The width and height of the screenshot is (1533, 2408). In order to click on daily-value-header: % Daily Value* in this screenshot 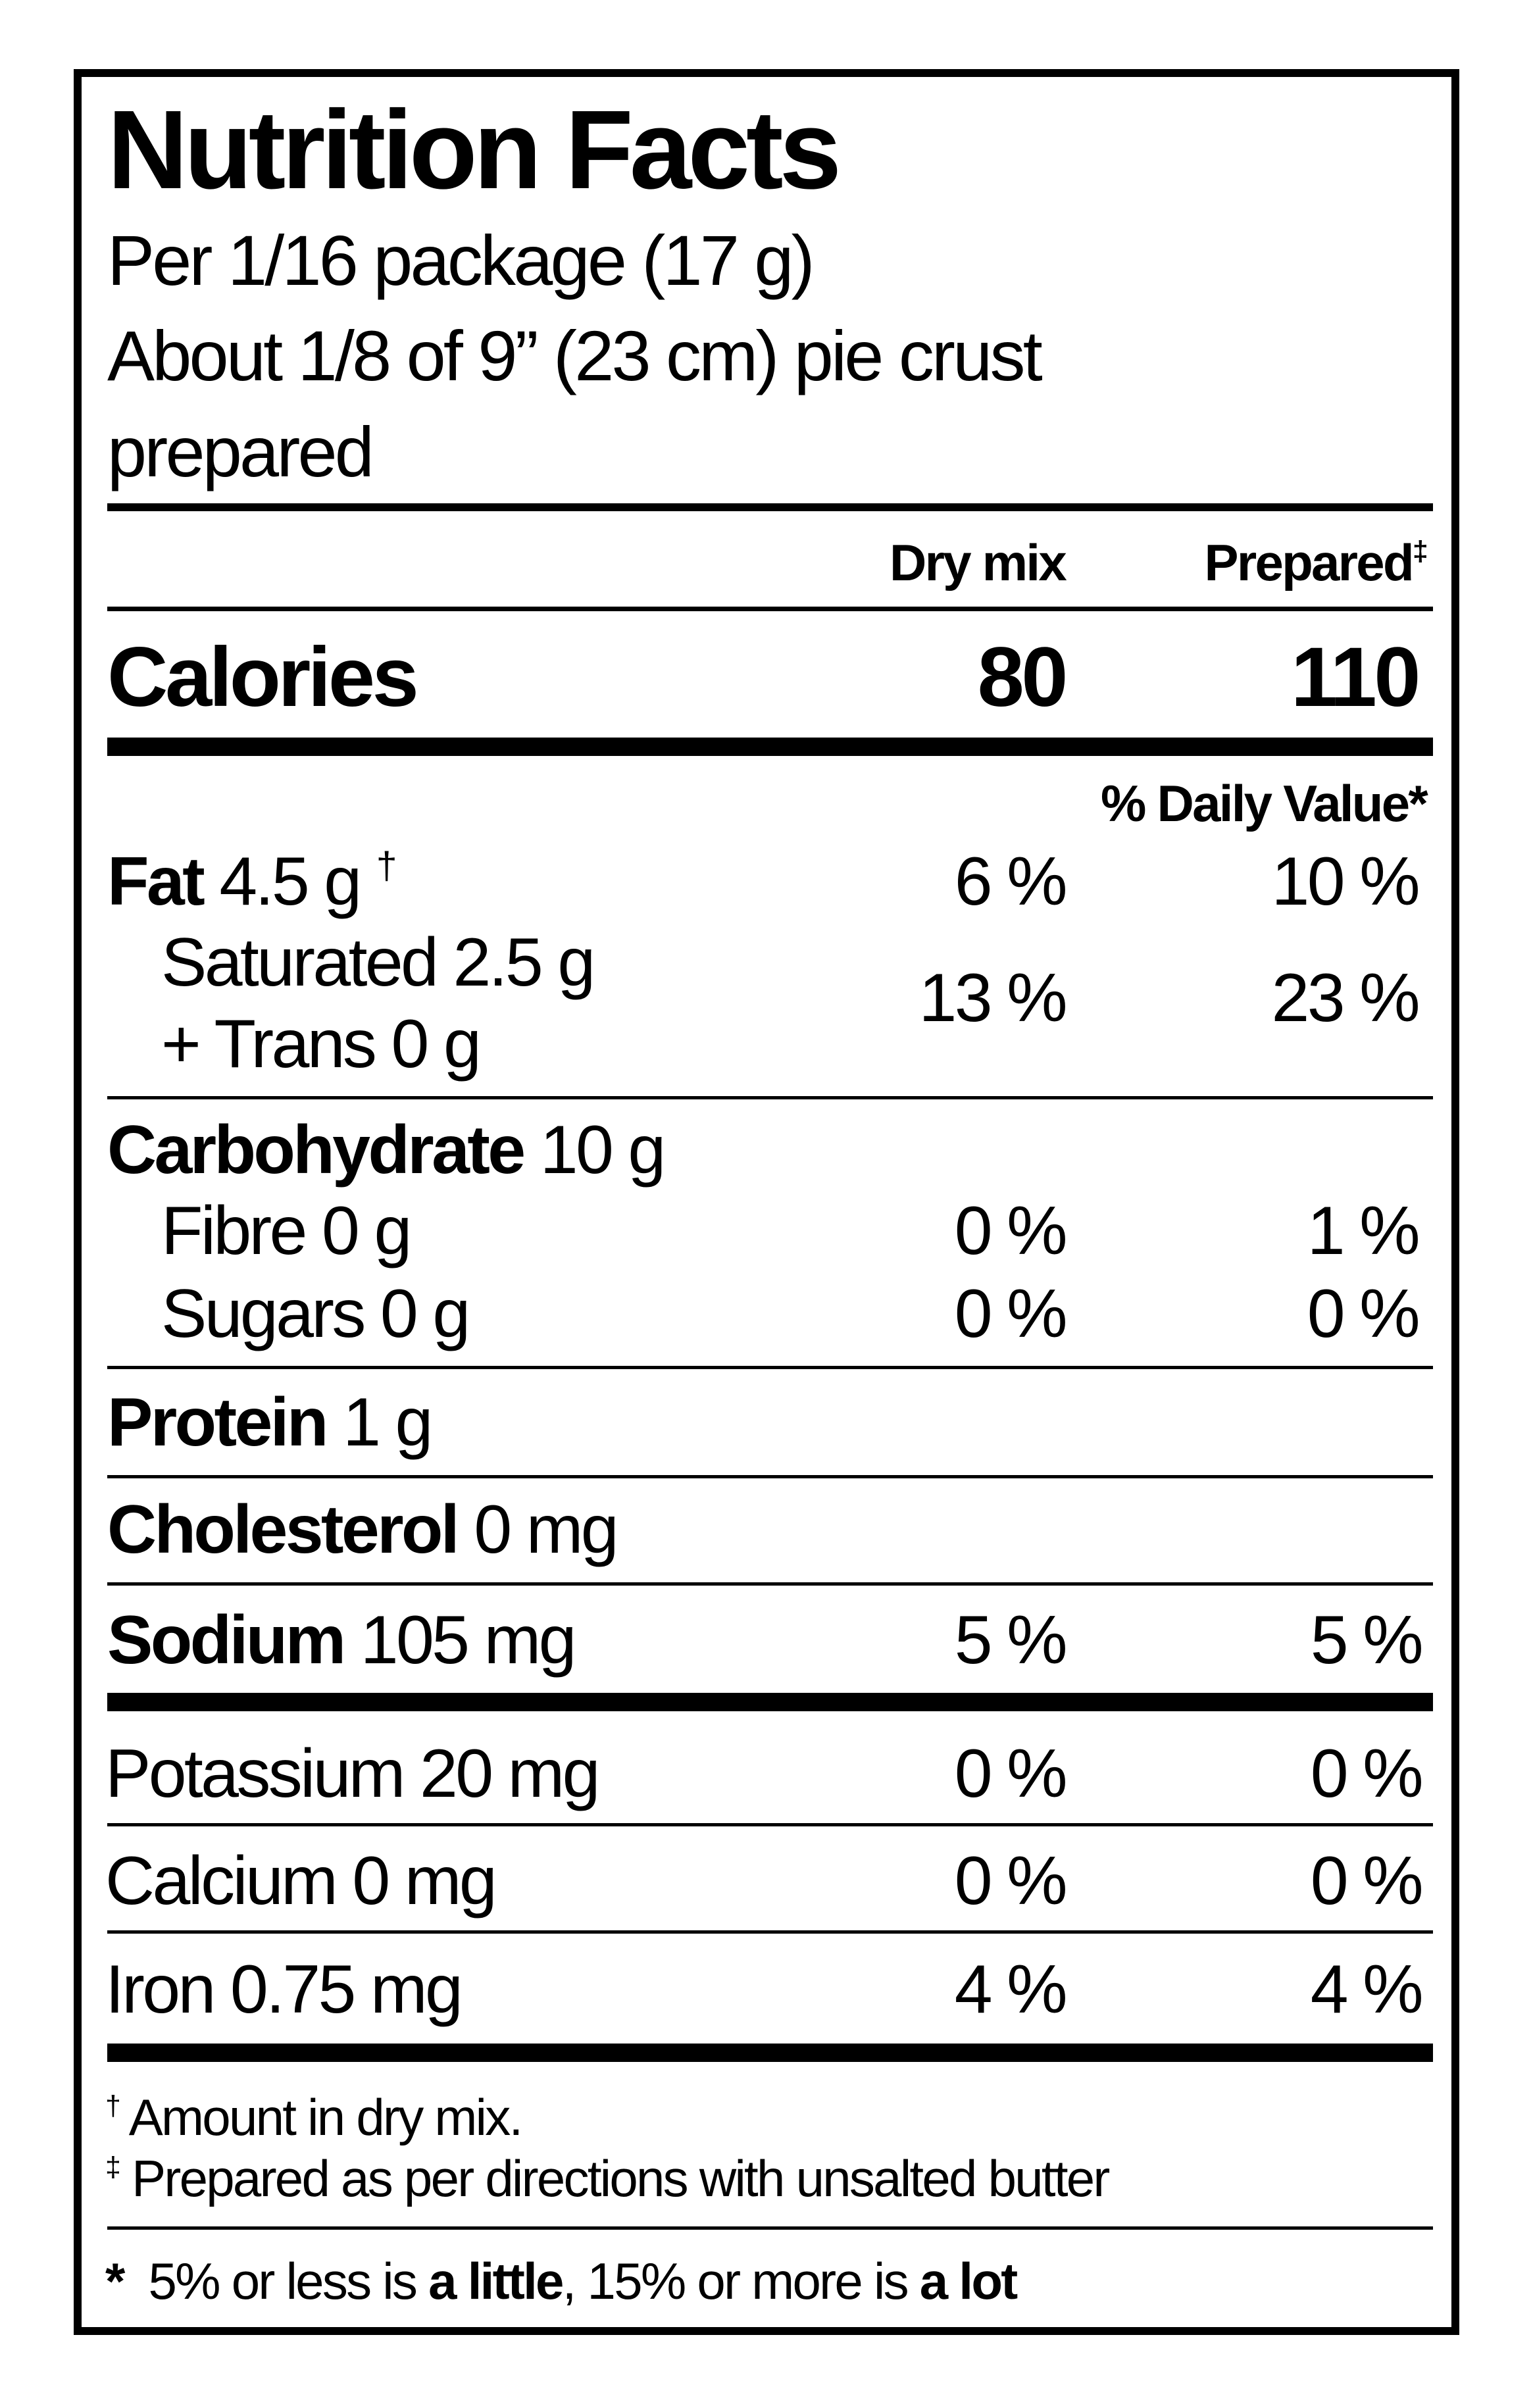, I will do `click(1264, 803)`.